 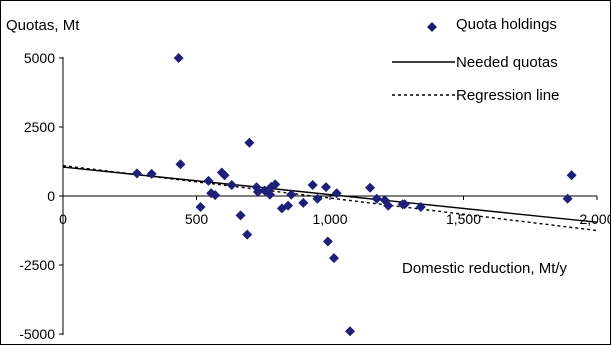 What do you see at coordinates (329, 219) in the screenshot?
I see `x-tick-label: 1,000` at bounding box center [329, 219].